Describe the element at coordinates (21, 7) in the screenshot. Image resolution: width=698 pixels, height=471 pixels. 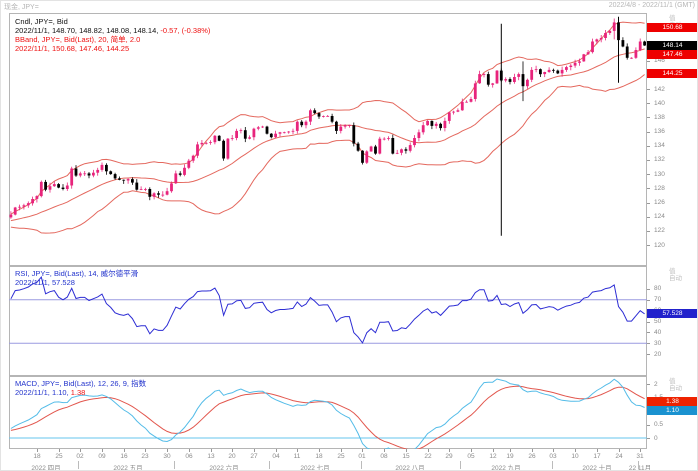
I see `instrument-label: 现金, JPY=` at that location.